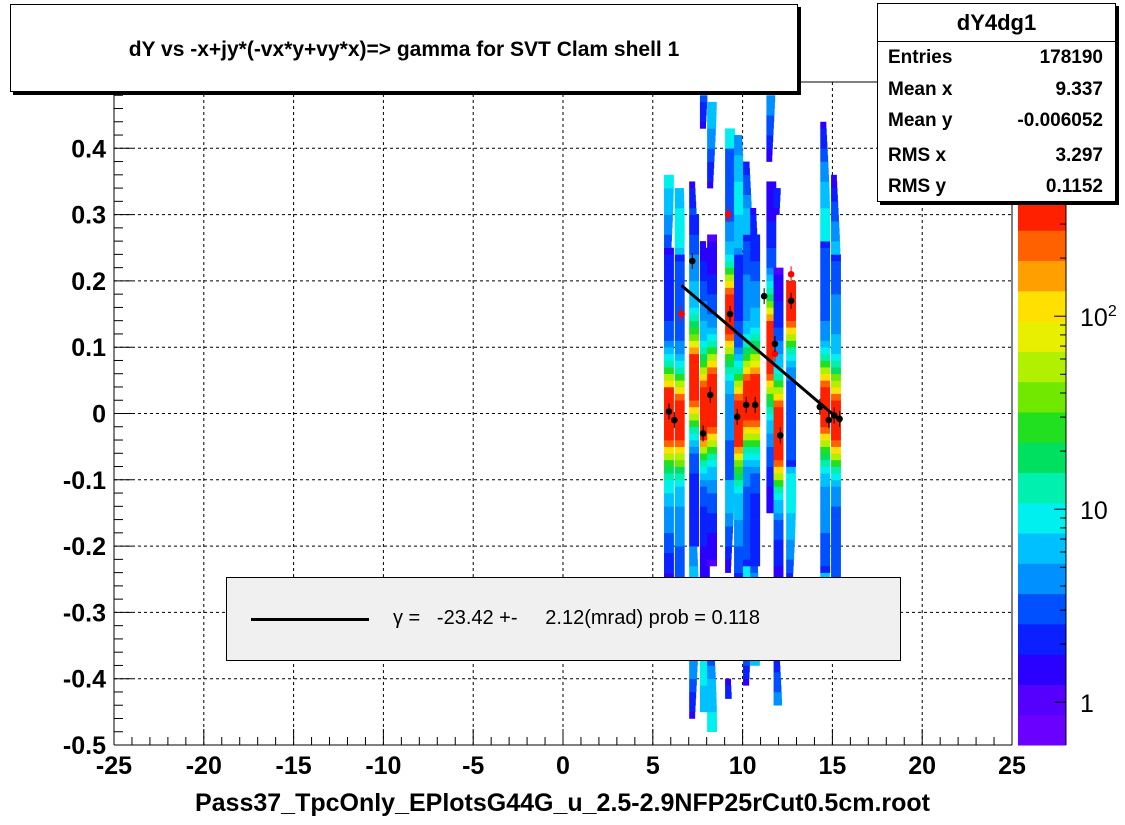  What do you see at coordinates (920, 120) in the screenshot?
I see `stats-key: Mean y` at bounding box center [920, 120].